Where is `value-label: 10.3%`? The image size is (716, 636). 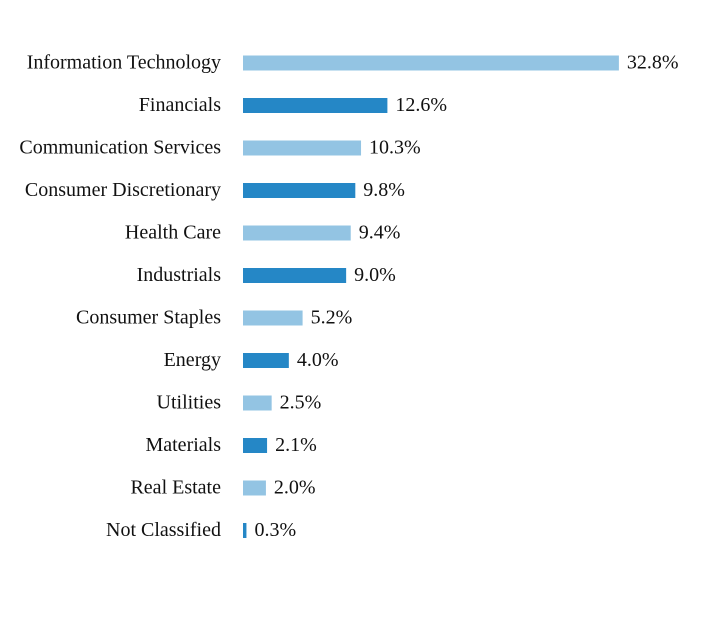
value-label: 10.3% is located at coordinates (395, 148).